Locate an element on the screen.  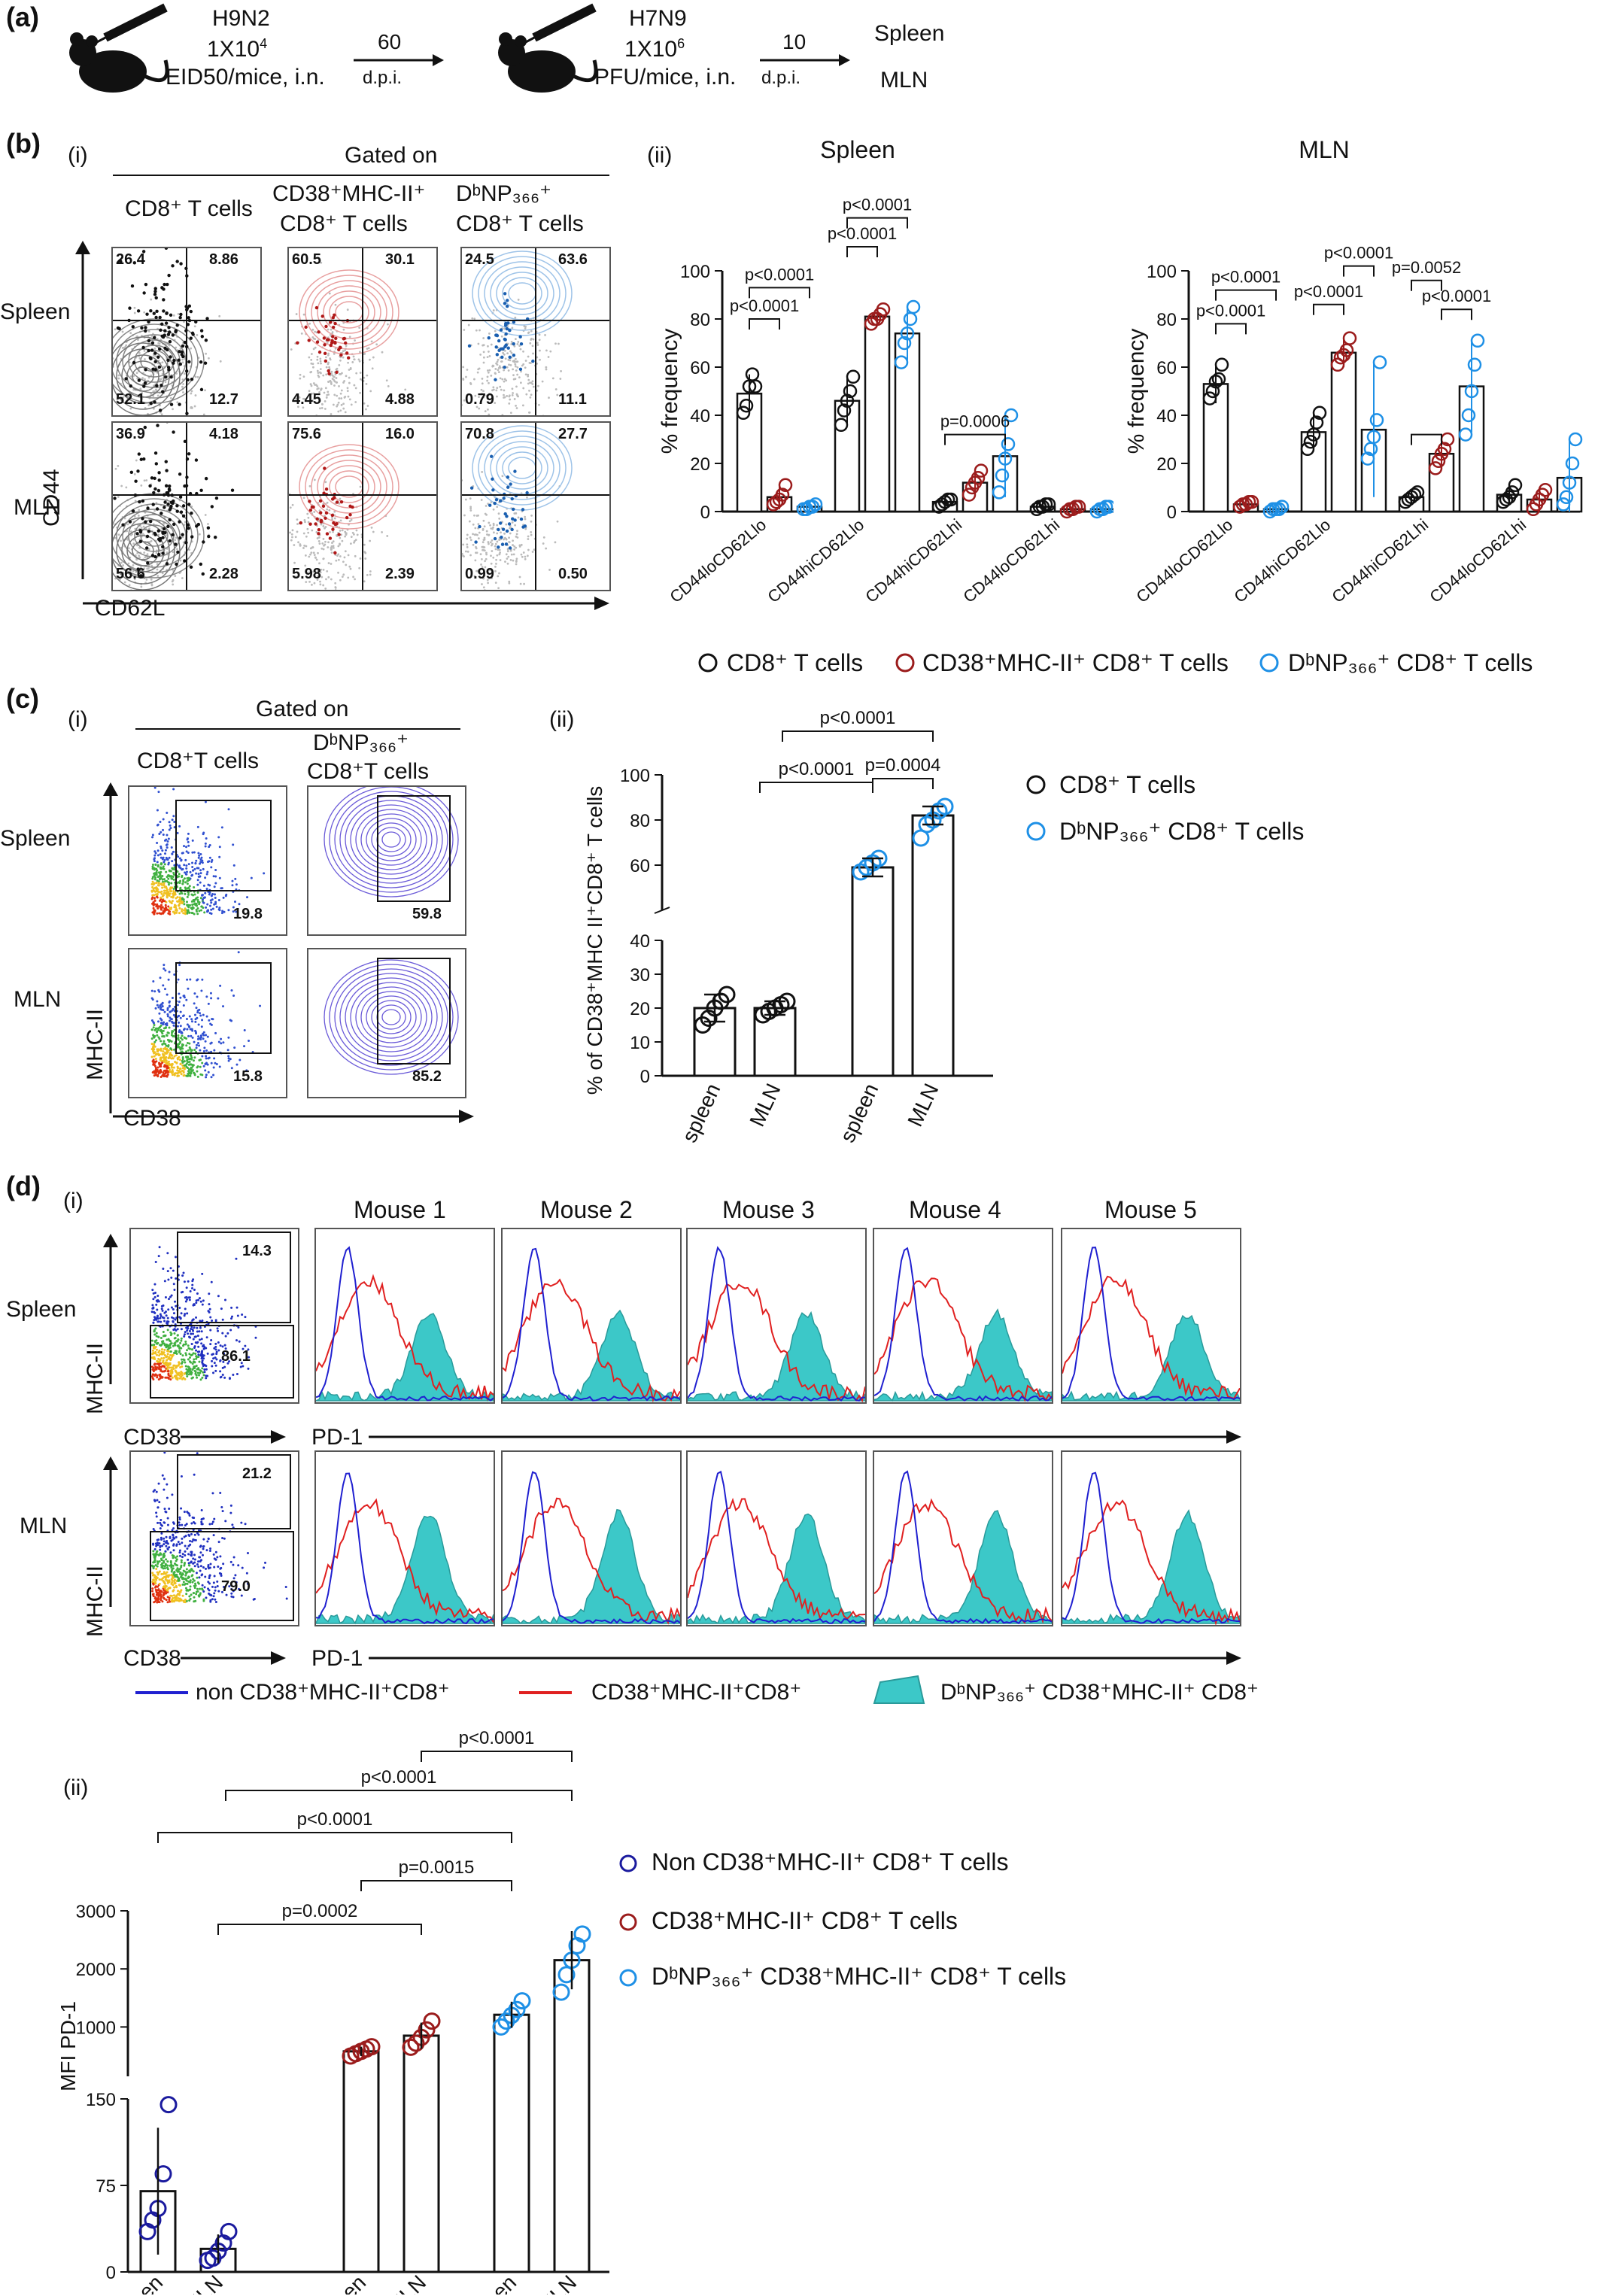
quadrant-percentage: 75.6 is located at coordinates (306, 434).